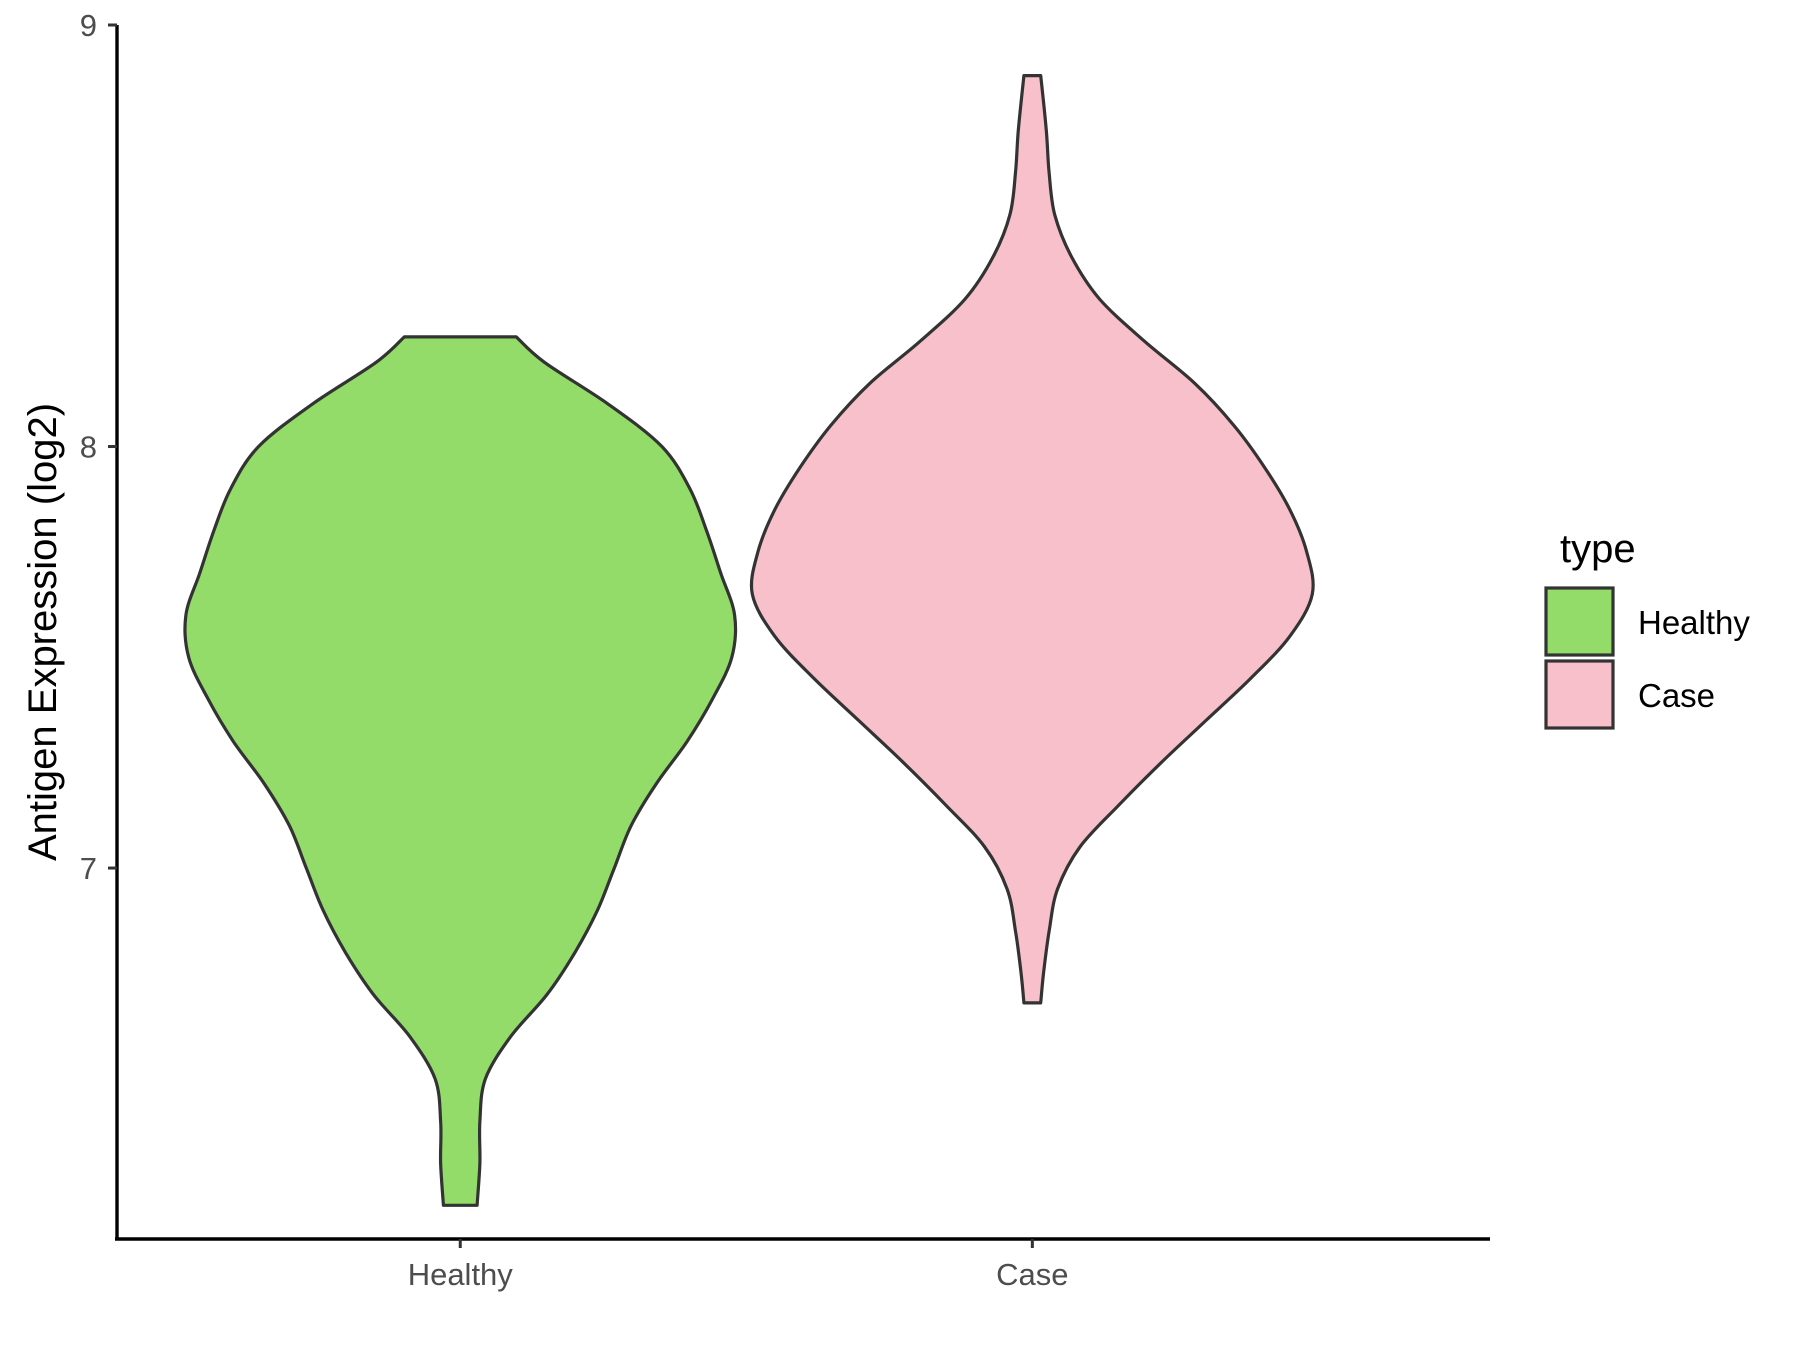 The image size is (1800, 1350). I want to click on legend-key-healthy, so click(1579, 621).